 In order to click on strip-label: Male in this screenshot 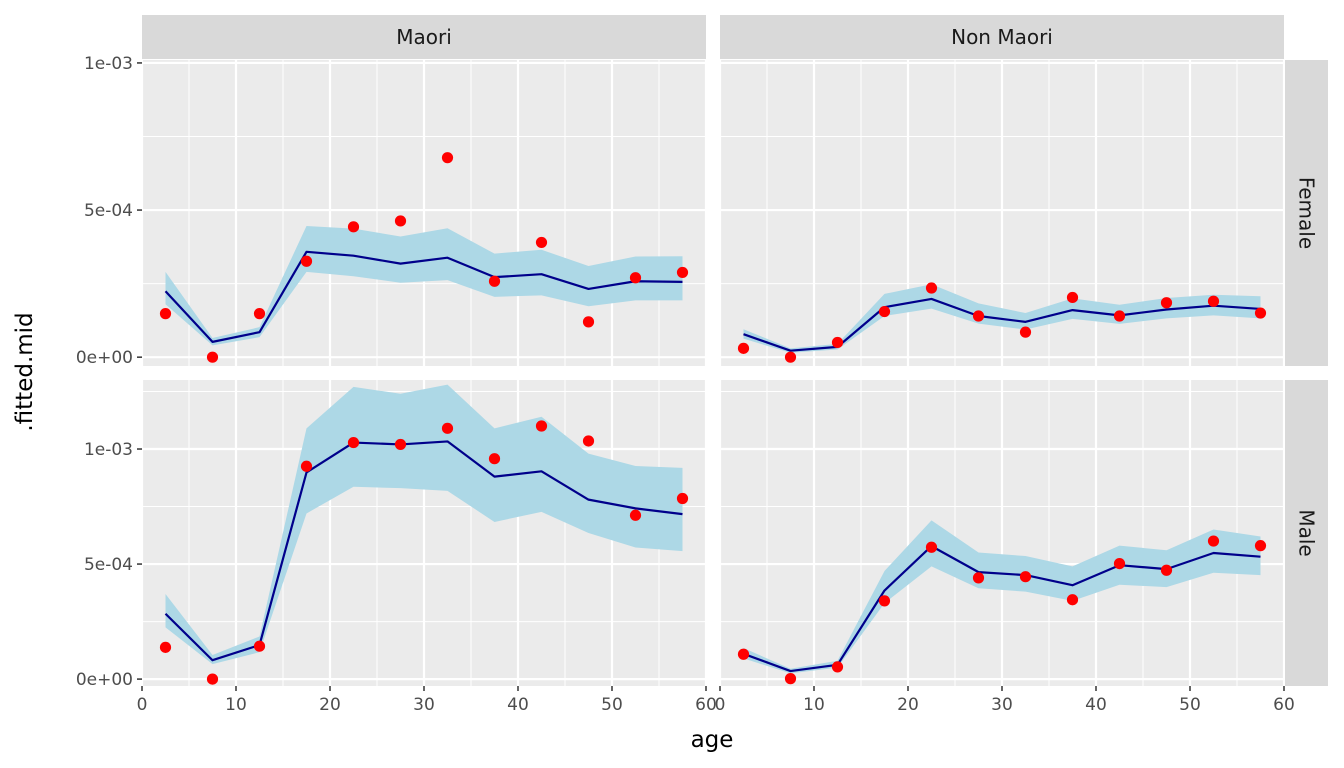, I will do `click(1307, 532)`.